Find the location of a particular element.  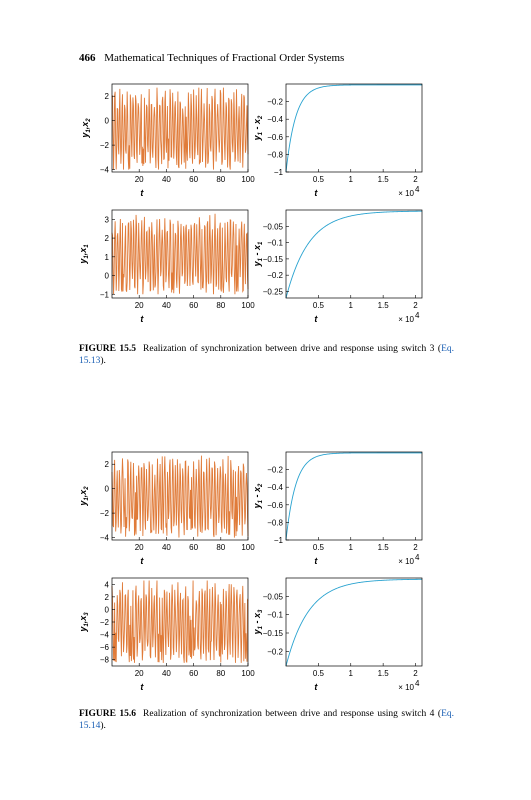

y-tick-label: −0.25 is located at coordinates (273, 291).